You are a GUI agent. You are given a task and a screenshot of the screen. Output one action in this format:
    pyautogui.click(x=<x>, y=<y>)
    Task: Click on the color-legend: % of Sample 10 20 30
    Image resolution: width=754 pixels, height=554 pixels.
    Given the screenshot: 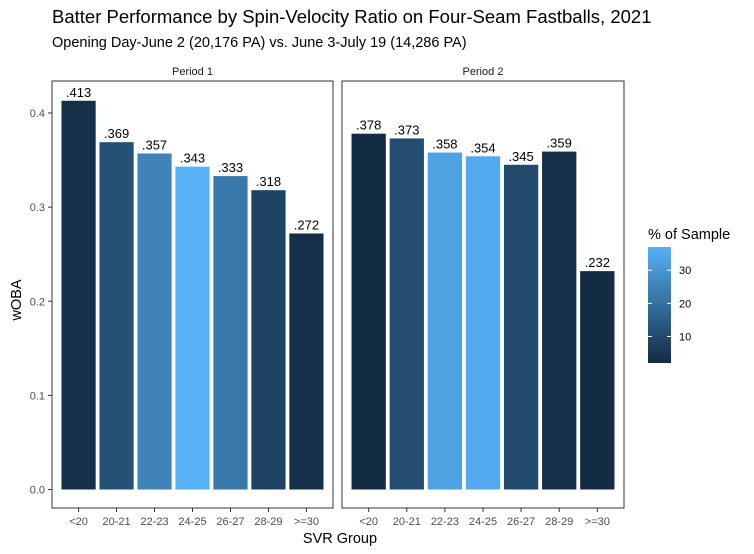 What is the action you would take?
    pyautogui.click(x=689, y=295)
    